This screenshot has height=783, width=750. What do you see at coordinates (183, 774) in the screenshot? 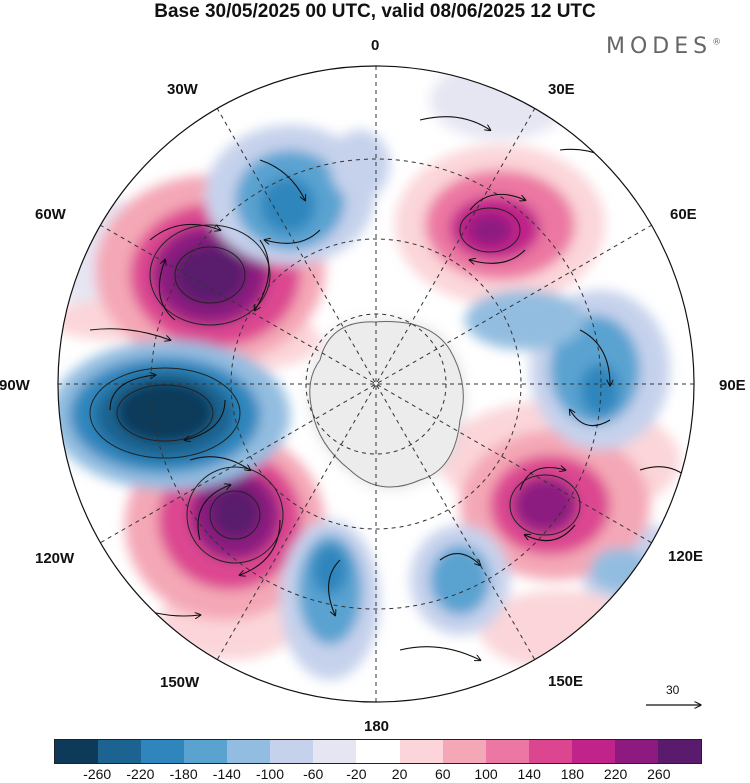
I see `colorbar-tick-label: -180` at bounding box center [183, 774].